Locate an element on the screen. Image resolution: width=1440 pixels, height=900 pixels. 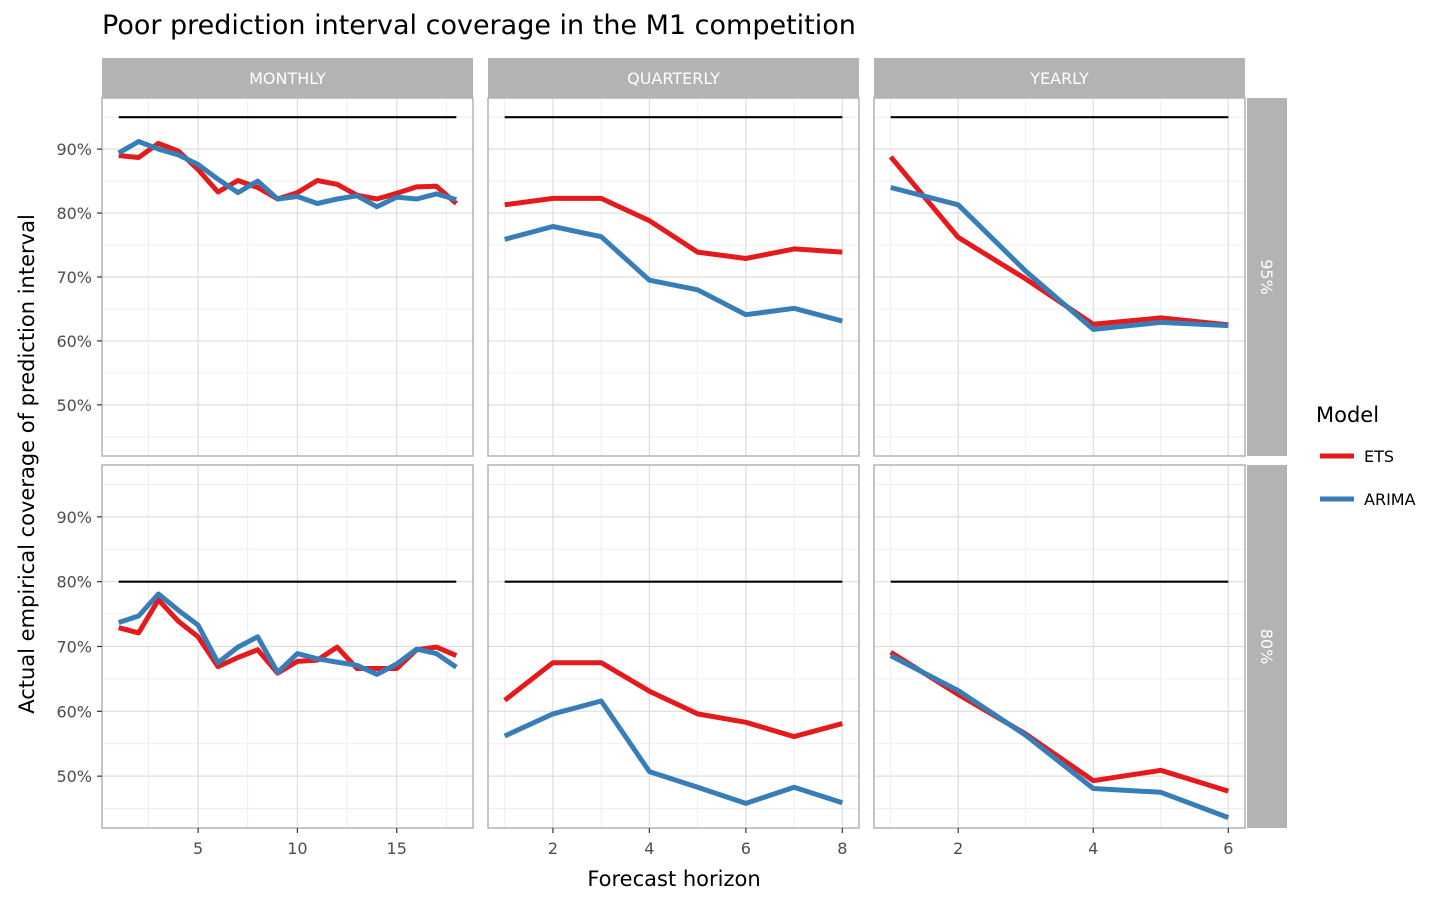
legend-item-arima: ARIMA is located at coordinates (1368, 499).